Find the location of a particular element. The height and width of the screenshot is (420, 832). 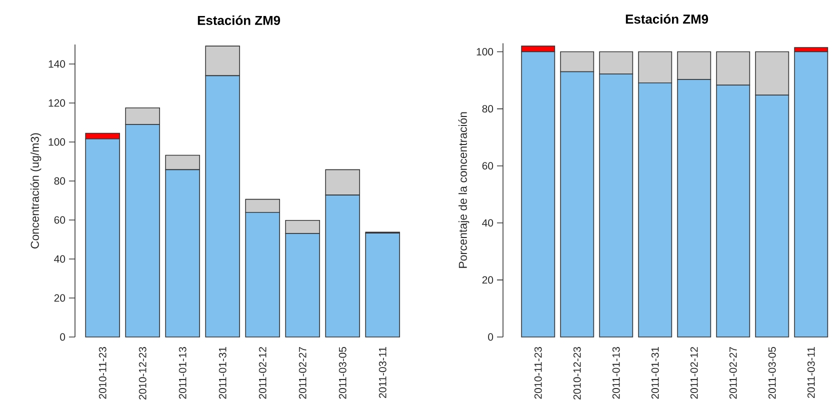

y-axis-title: Concentración (ug/m3) is located at coordinates (36, 190).